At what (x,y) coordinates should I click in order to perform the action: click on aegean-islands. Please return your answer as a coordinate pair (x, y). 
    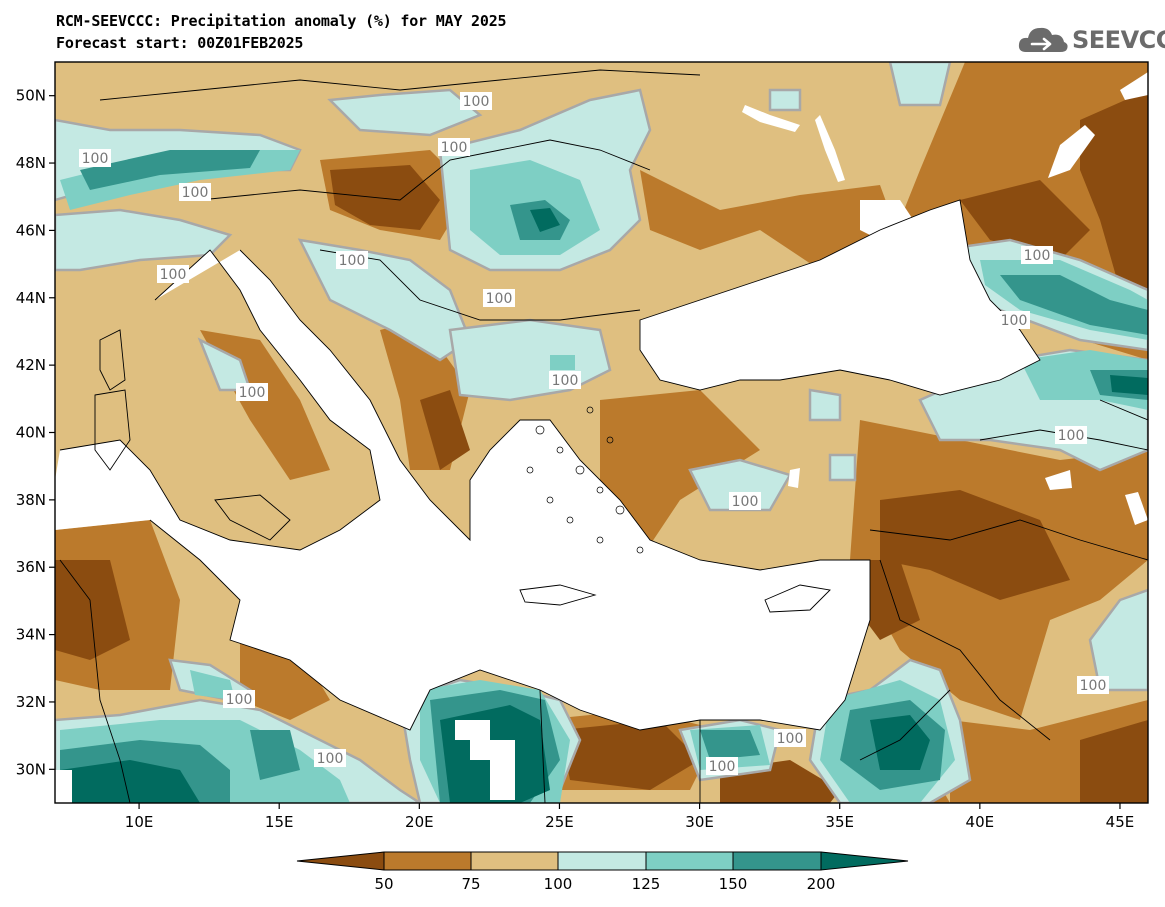
    Looking at the image, I should click on (585, 480).